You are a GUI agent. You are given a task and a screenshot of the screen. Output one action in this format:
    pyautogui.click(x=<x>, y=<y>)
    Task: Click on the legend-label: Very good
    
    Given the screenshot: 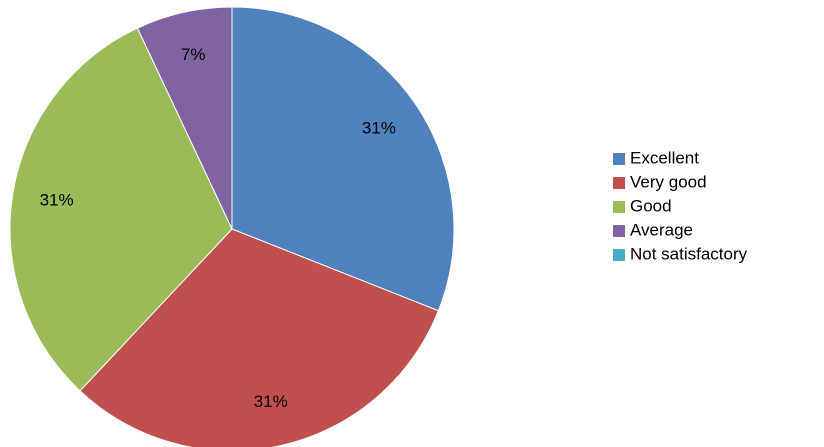 What is the action you would take?
    pyautogui.click(x=668, y=181)
    